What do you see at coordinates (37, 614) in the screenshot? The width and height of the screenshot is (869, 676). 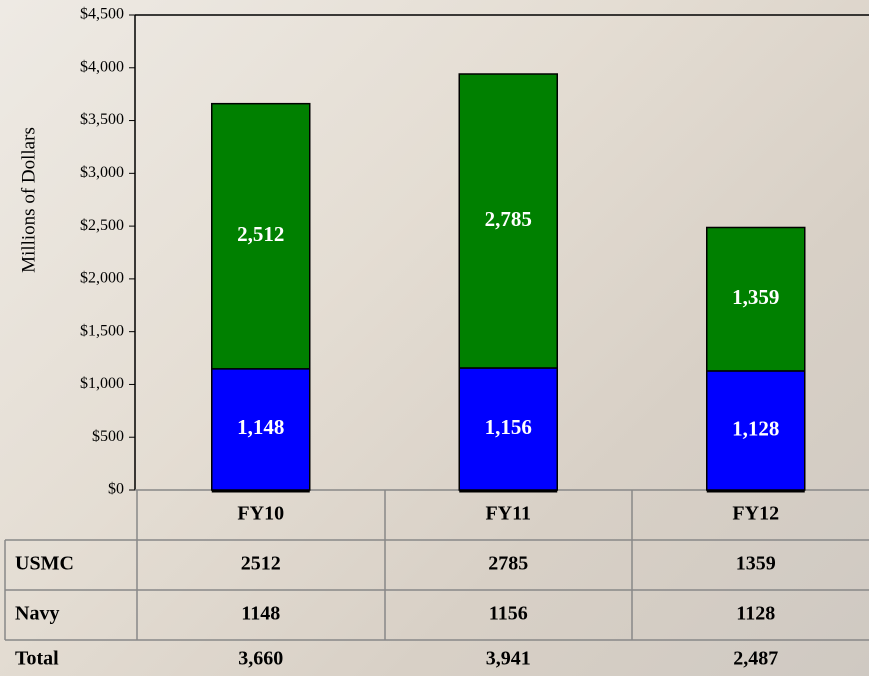 I see `row-label: Navy` at bounding box center [37, 614].